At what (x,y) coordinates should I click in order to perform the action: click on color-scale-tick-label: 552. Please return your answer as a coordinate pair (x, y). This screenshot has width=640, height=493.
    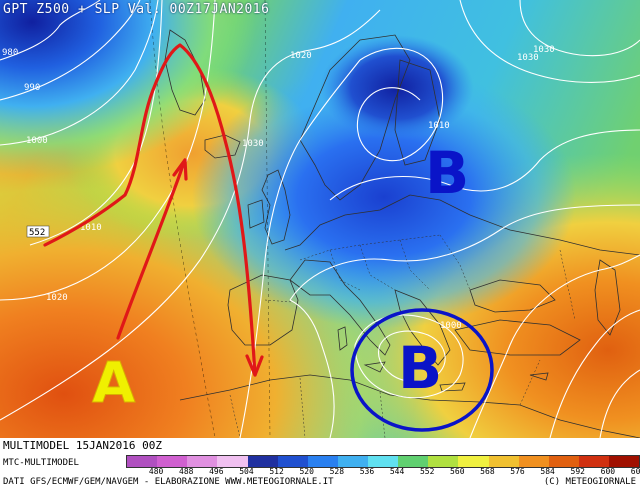
    Looking at the image, I should click on (427, 471).